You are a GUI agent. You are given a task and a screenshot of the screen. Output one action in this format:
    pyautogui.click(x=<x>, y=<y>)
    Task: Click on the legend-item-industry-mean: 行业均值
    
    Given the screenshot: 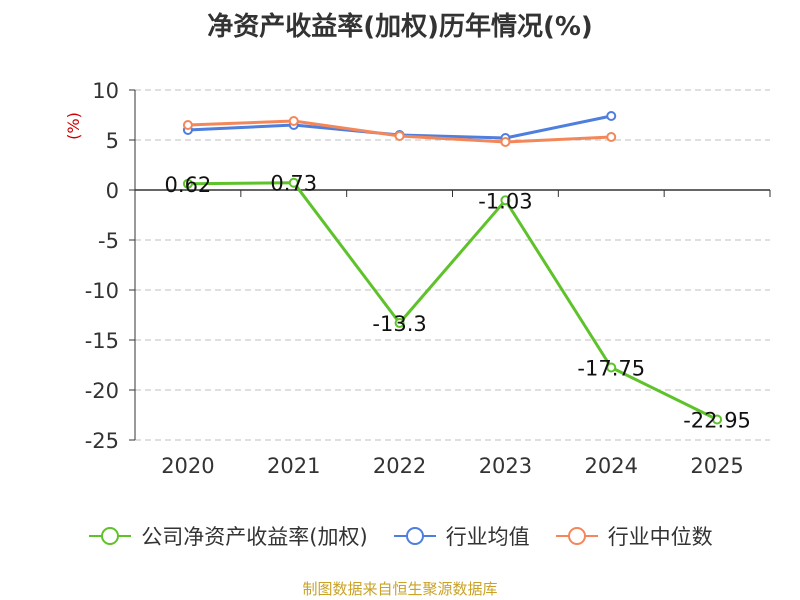 What is the action you would take?
    pyautogui.click(x=461, y=536)
    